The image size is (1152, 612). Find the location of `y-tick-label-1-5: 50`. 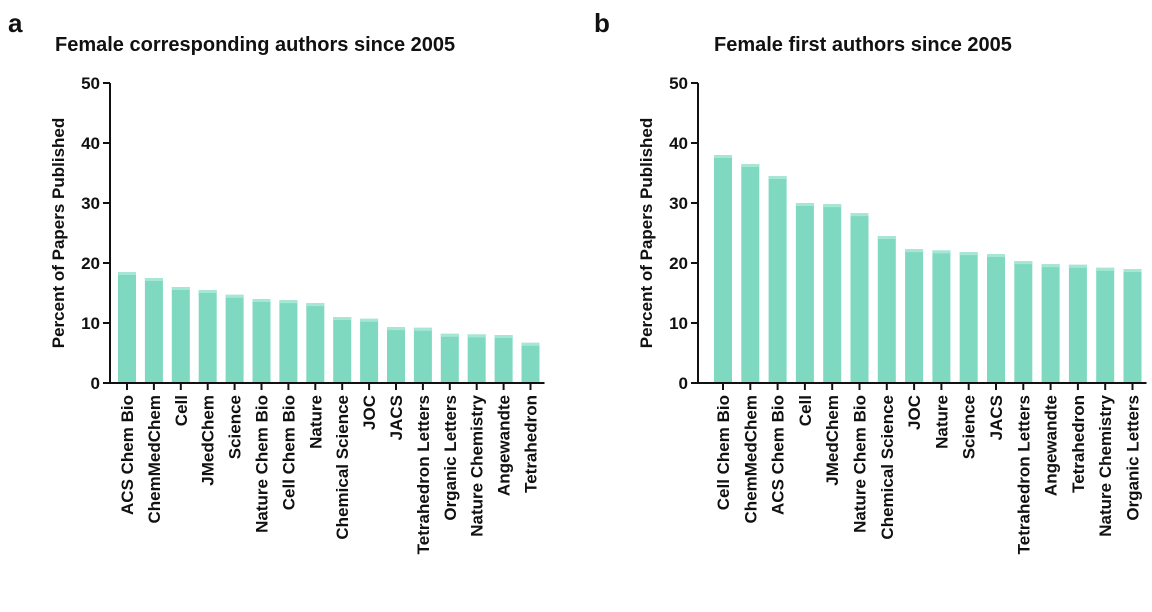

y-tick-label-1-5: 50 is located at coordinates (678, 83).